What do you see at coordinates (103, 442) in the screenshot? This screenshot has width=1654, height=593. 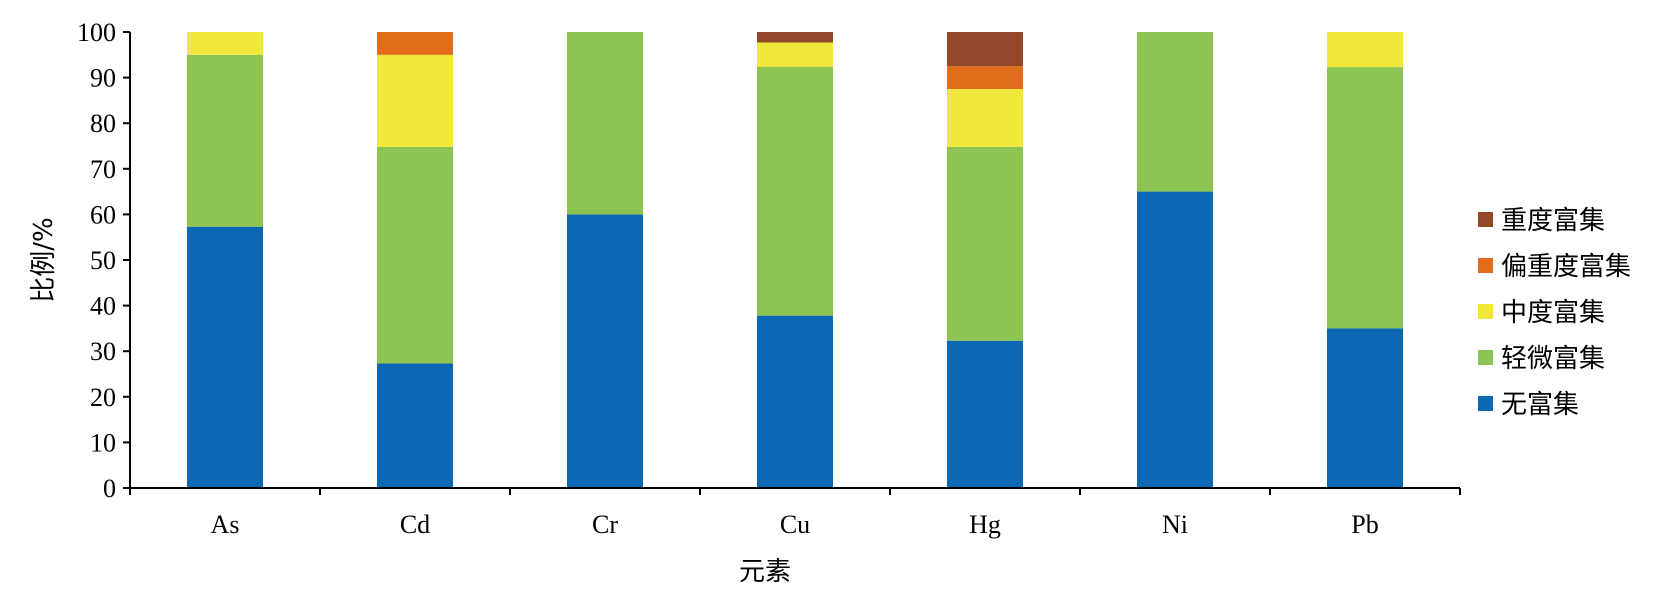 I see `y-tick-label: 10` at bounding box center [103, 442].